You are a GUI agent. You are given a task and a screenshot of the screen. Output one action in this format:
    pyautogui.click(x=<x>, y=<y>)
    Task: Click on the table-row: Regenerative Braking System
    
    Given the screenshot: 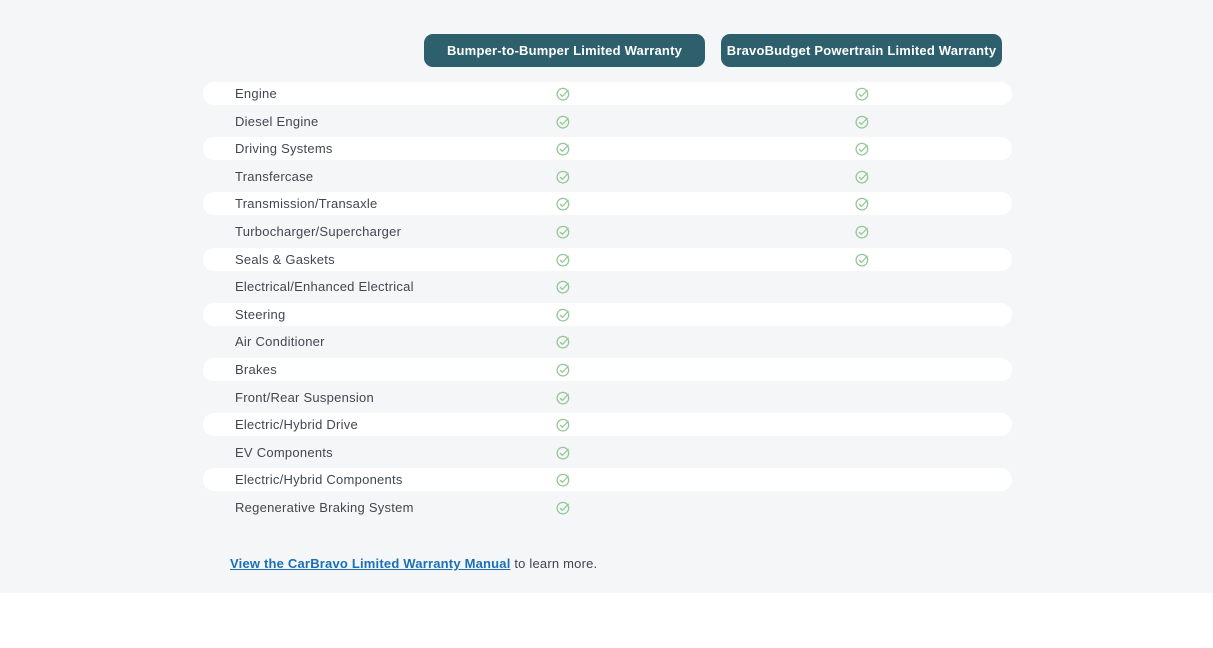 What is the action you would take?
    pyautogui.click(x=607, y=507)
    